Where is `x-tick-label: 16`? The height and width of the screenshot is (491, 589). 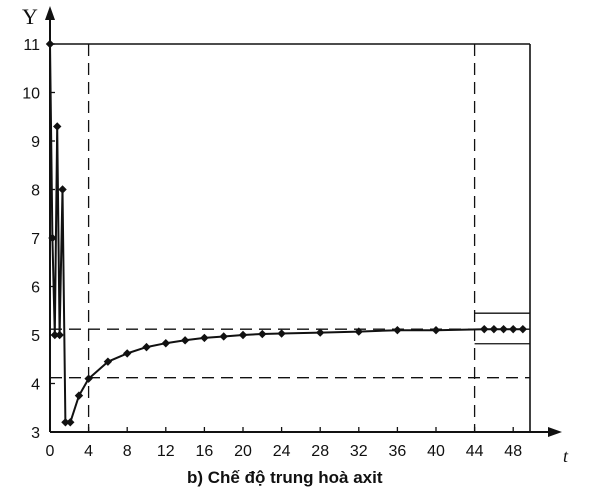
x-tick-label: 16 is located at coordinates (205, 451).